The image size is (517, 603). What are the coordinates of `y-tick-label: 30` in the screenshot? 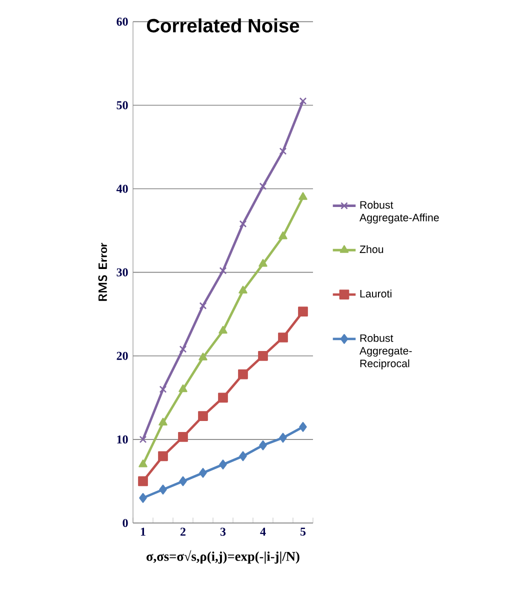 It's located at (122, 272).